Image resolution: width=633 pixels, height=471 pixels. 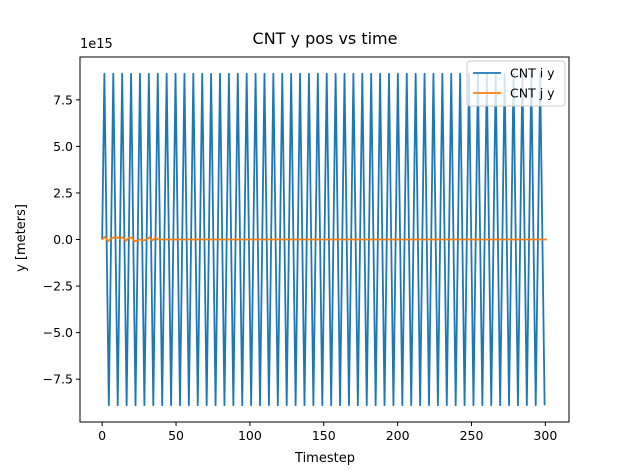 I want to click on y-offset-label: 1e15, so click(x=96, y=44).